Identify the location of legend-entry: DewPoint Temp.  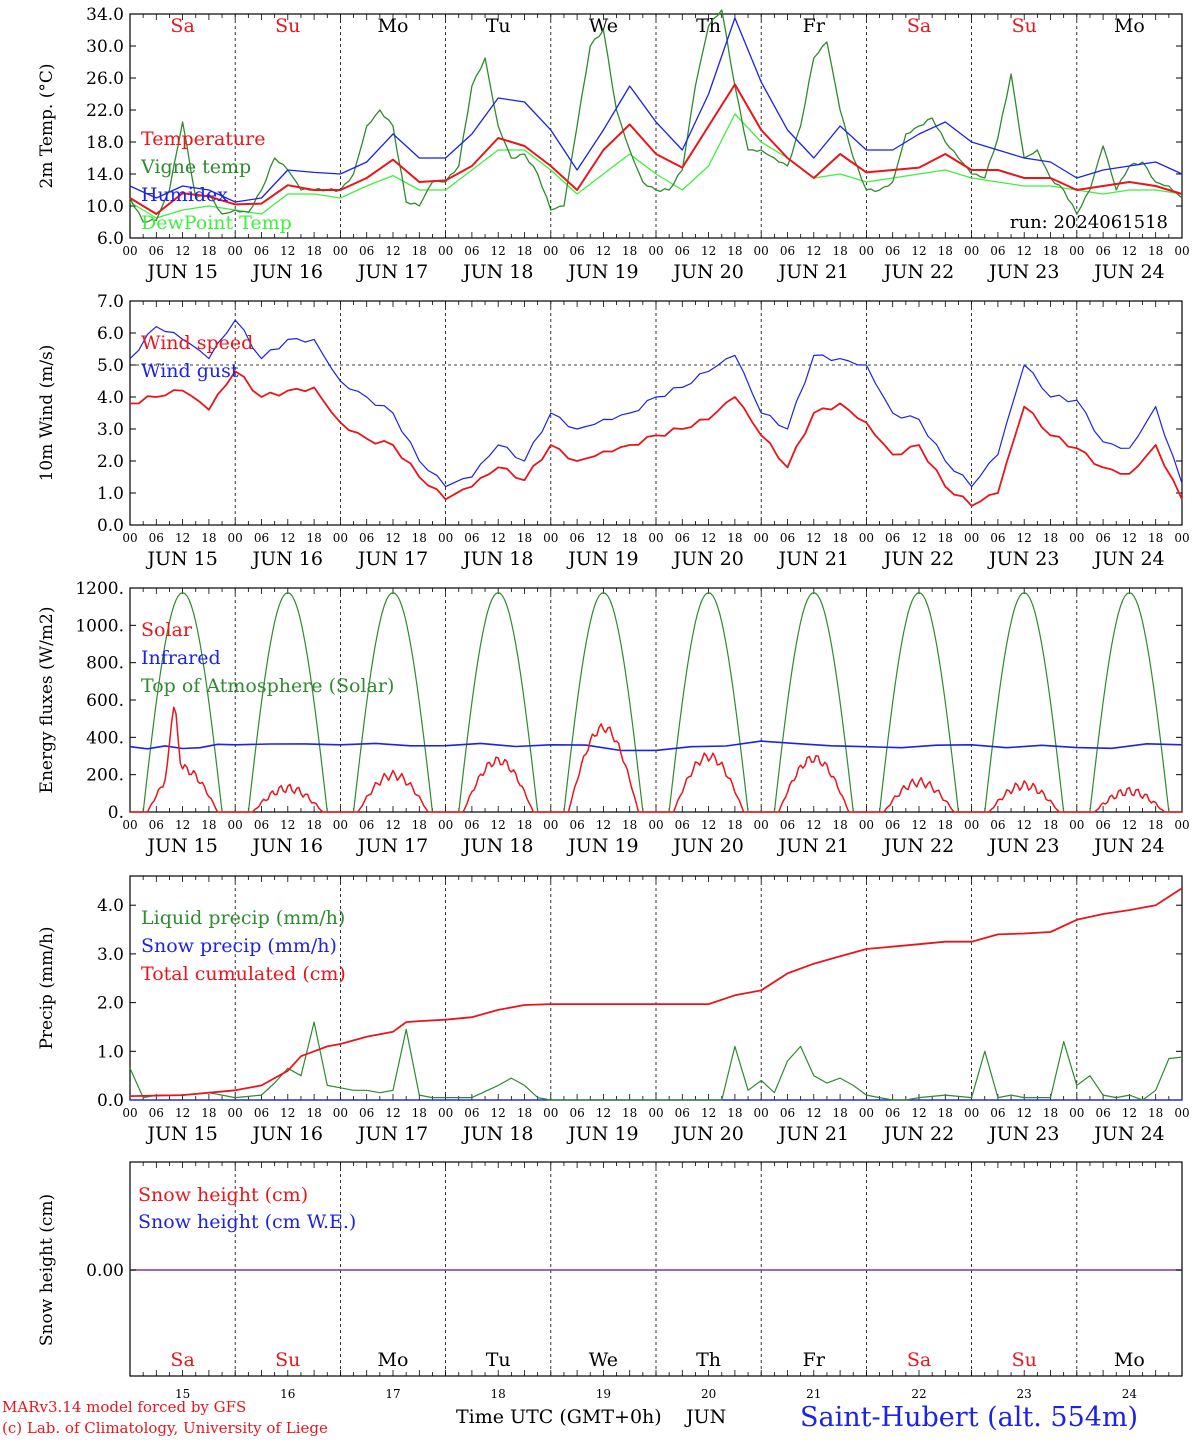
(216, 223).